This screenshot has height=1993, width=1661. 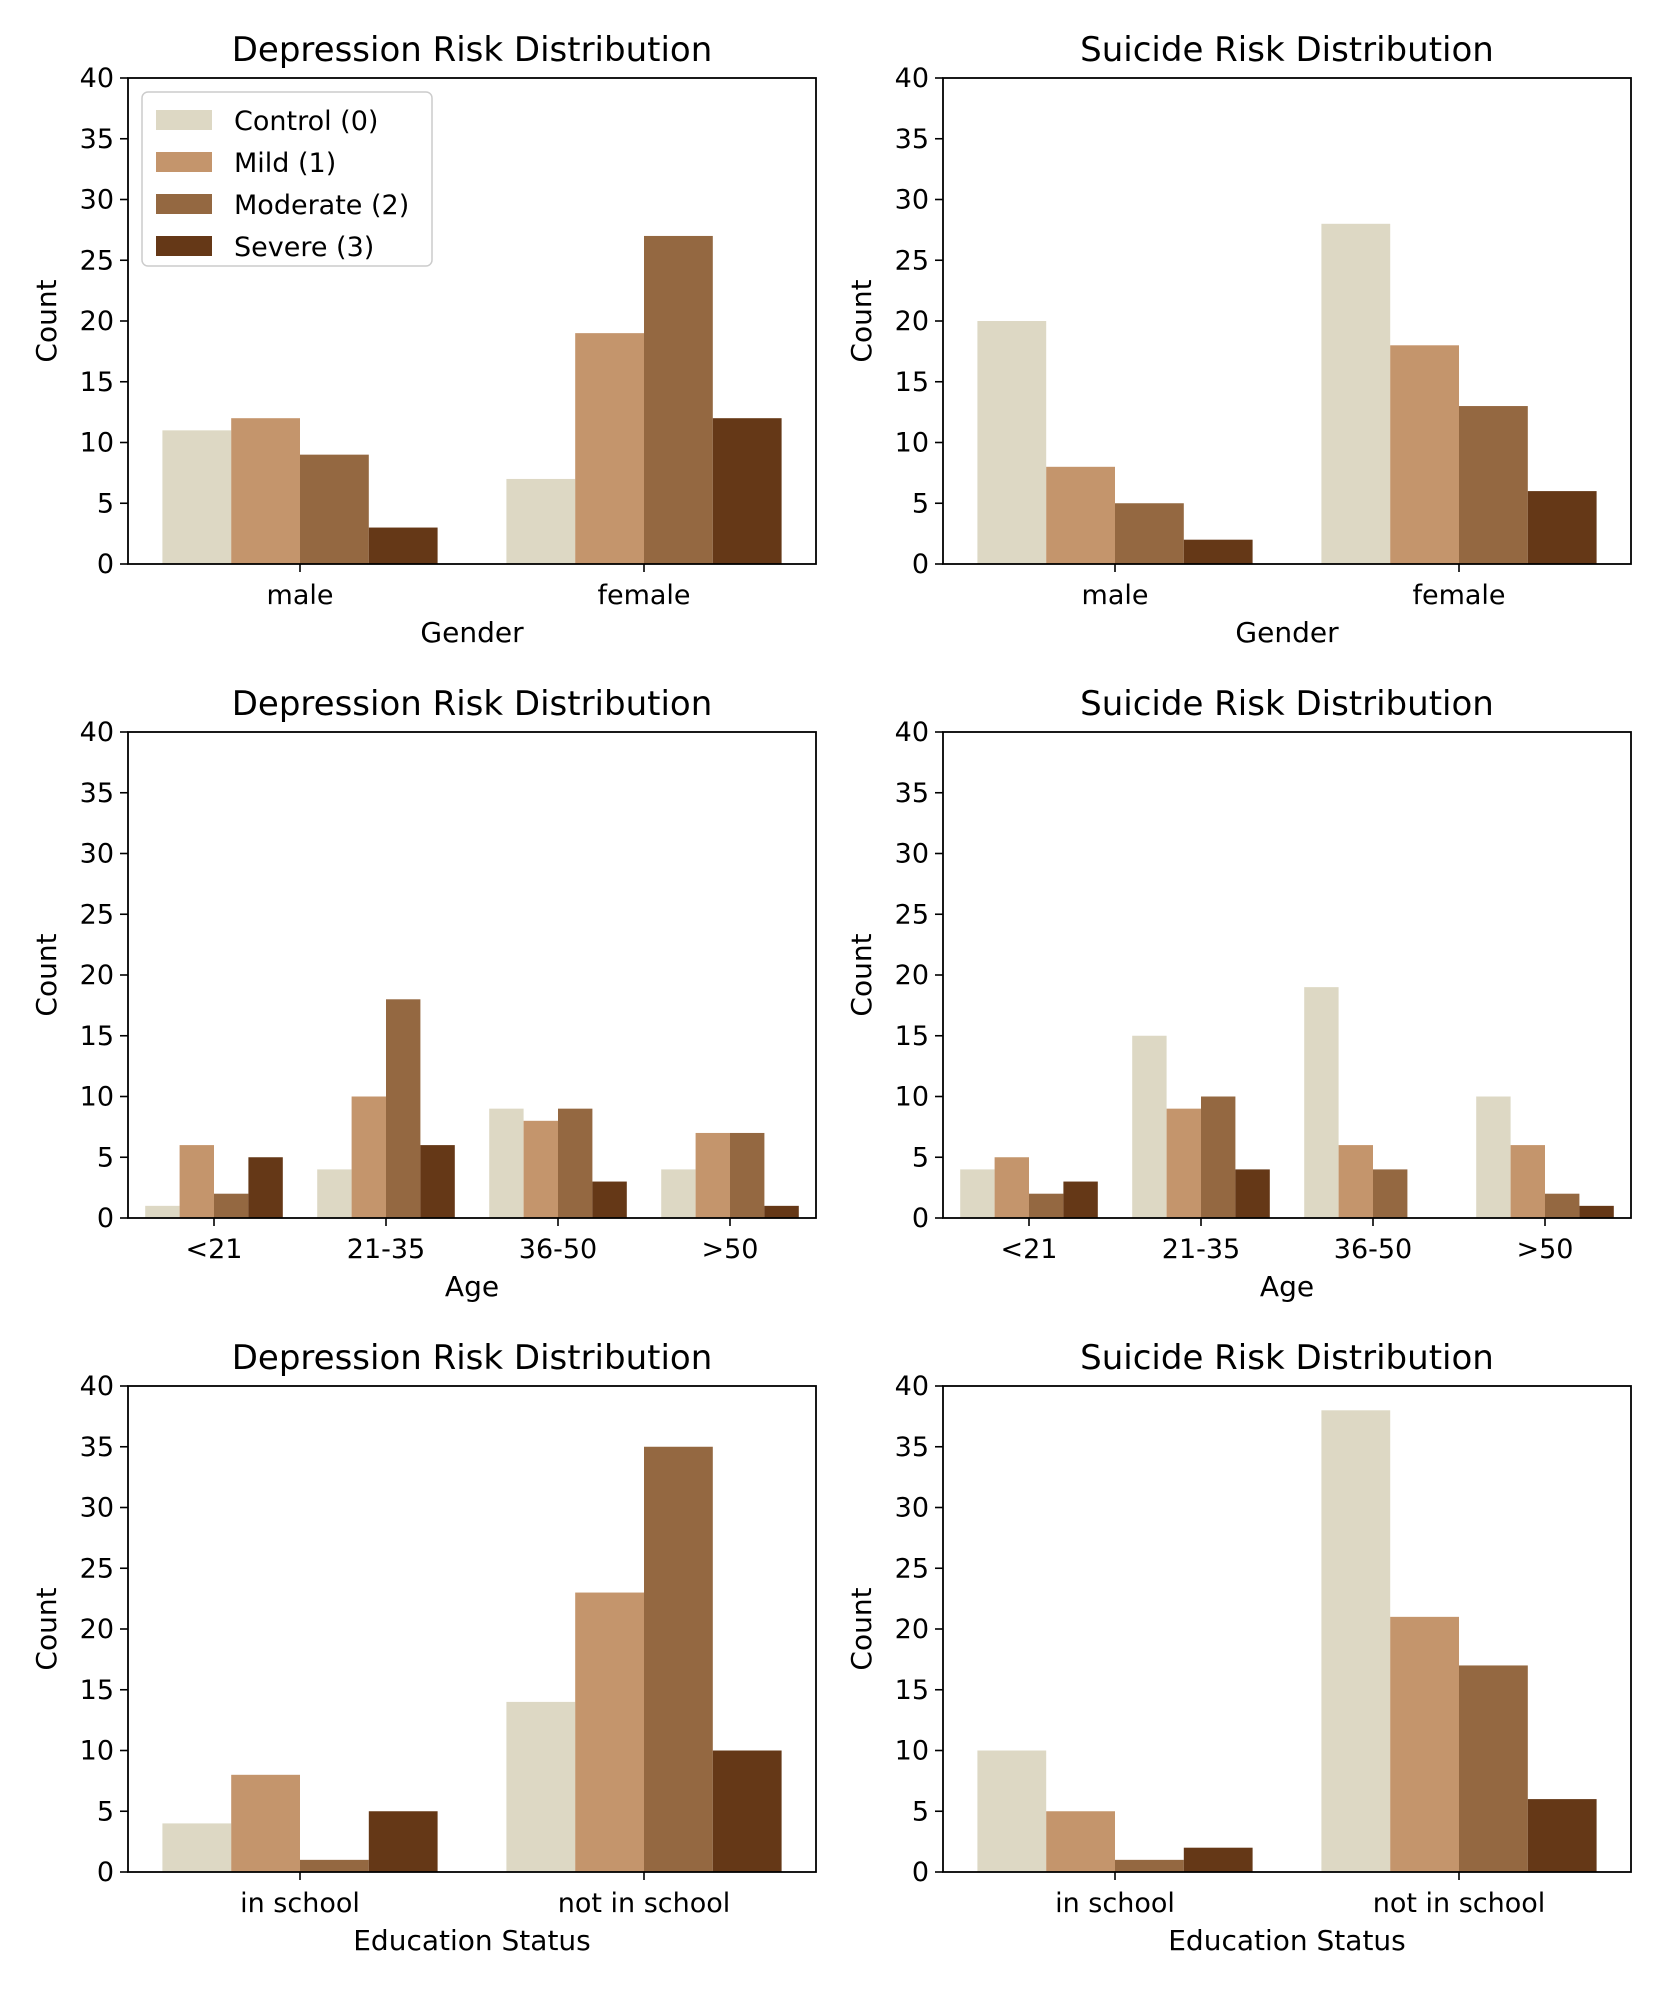 I want to click on bar-not in school-Moderate (2), so click(x=1493, y=1768).